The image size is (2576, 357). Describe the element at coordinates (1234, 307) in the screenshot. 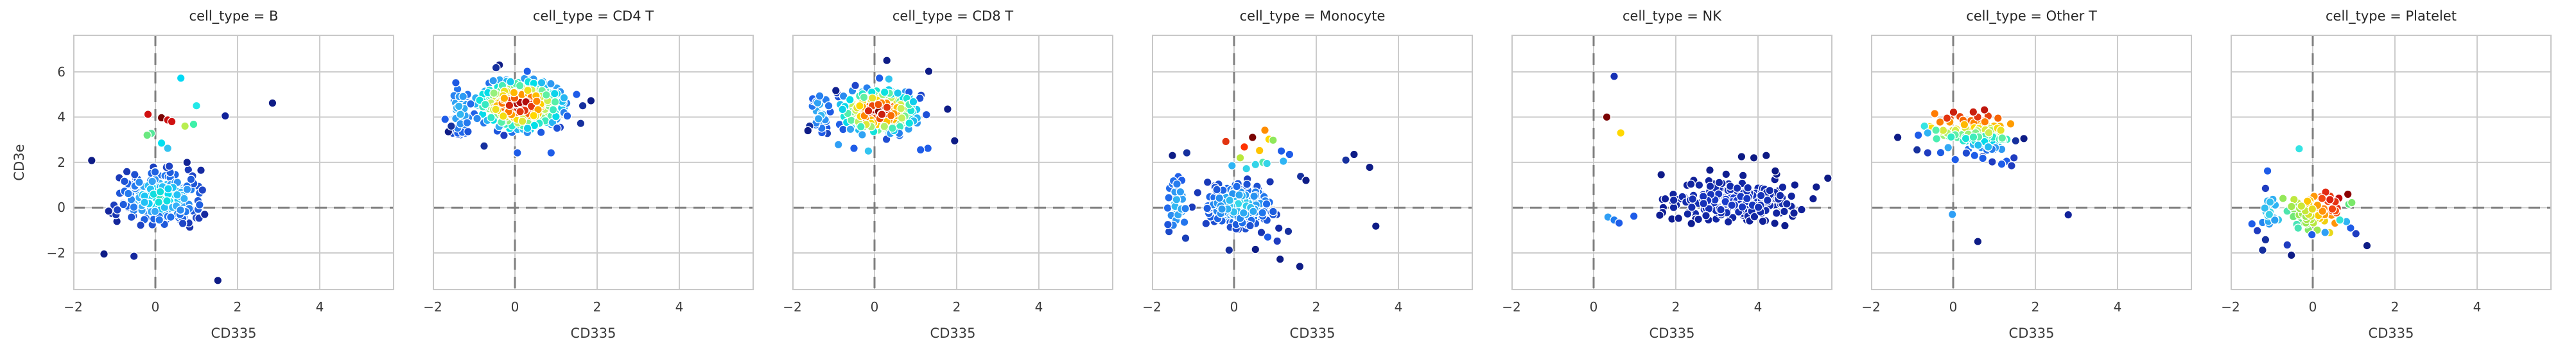

I see `x-tick-label: 0` at that location.